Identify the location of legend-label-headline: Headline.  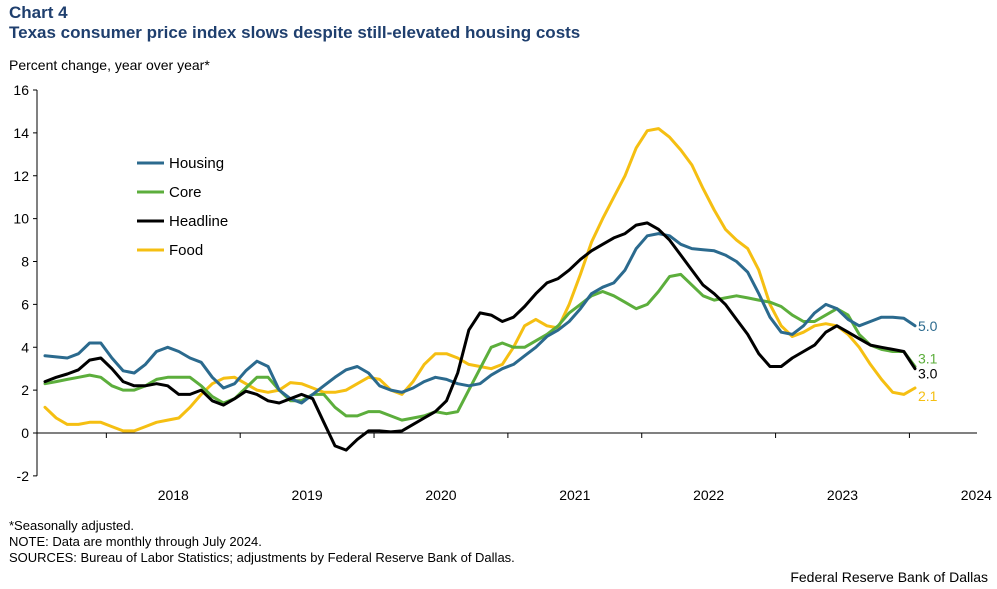
(198, 221).